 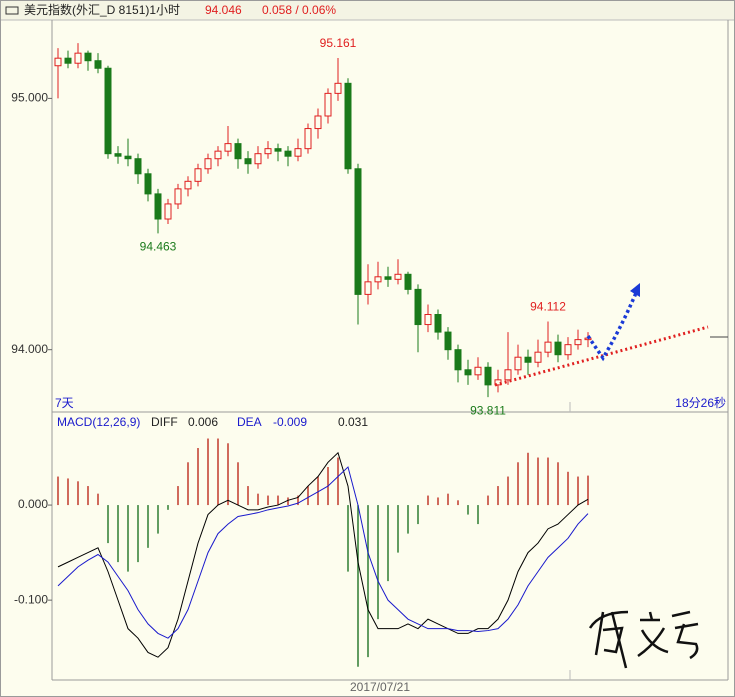 I want to click on price-annotation: 94.112, so click(x=548, y=307).